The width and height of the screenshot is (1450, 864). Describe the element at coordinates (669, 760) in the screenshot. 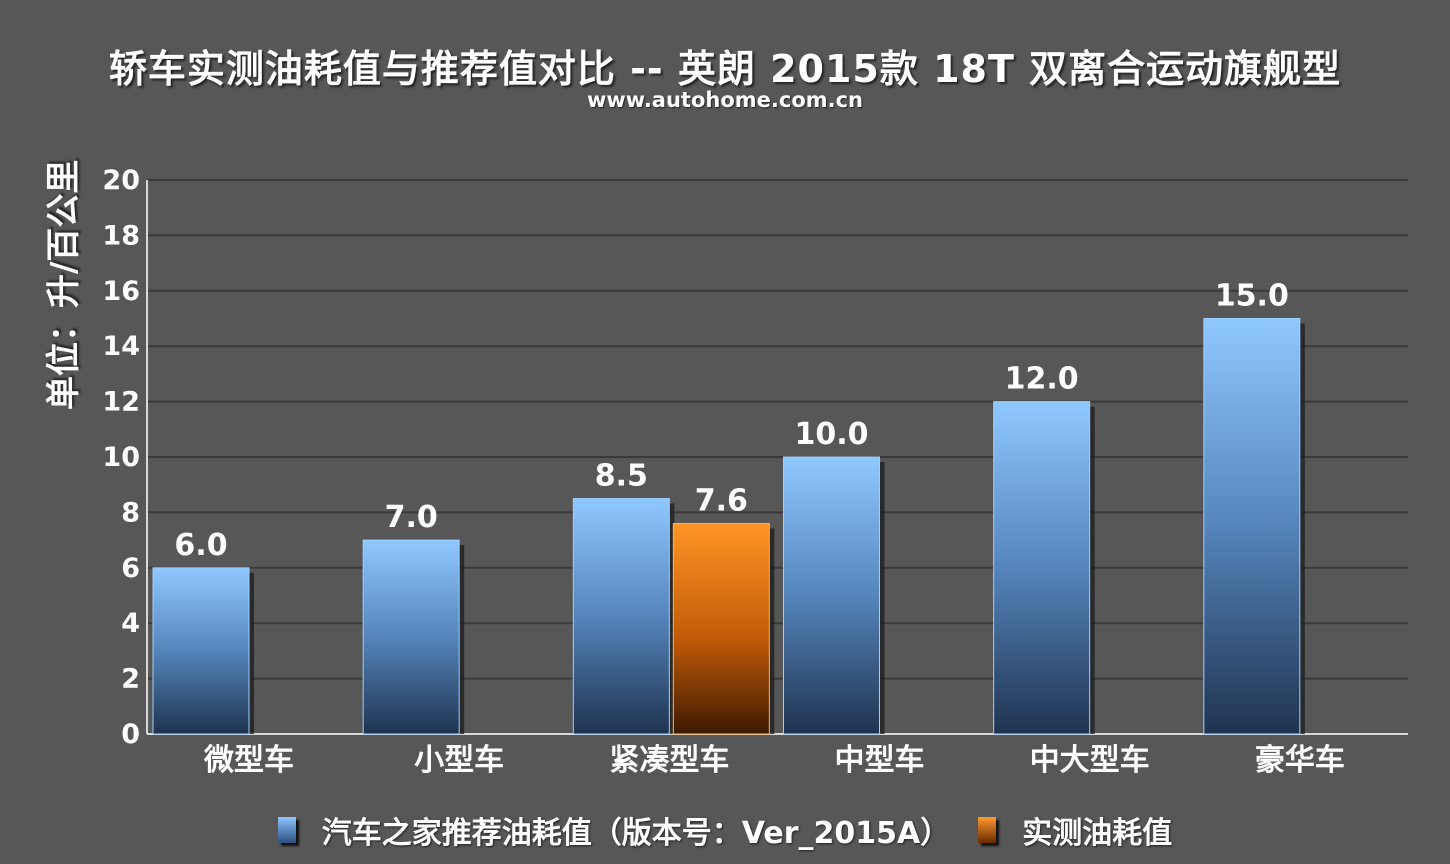

I see `x-tick-label: 紧凑型车` at that location.